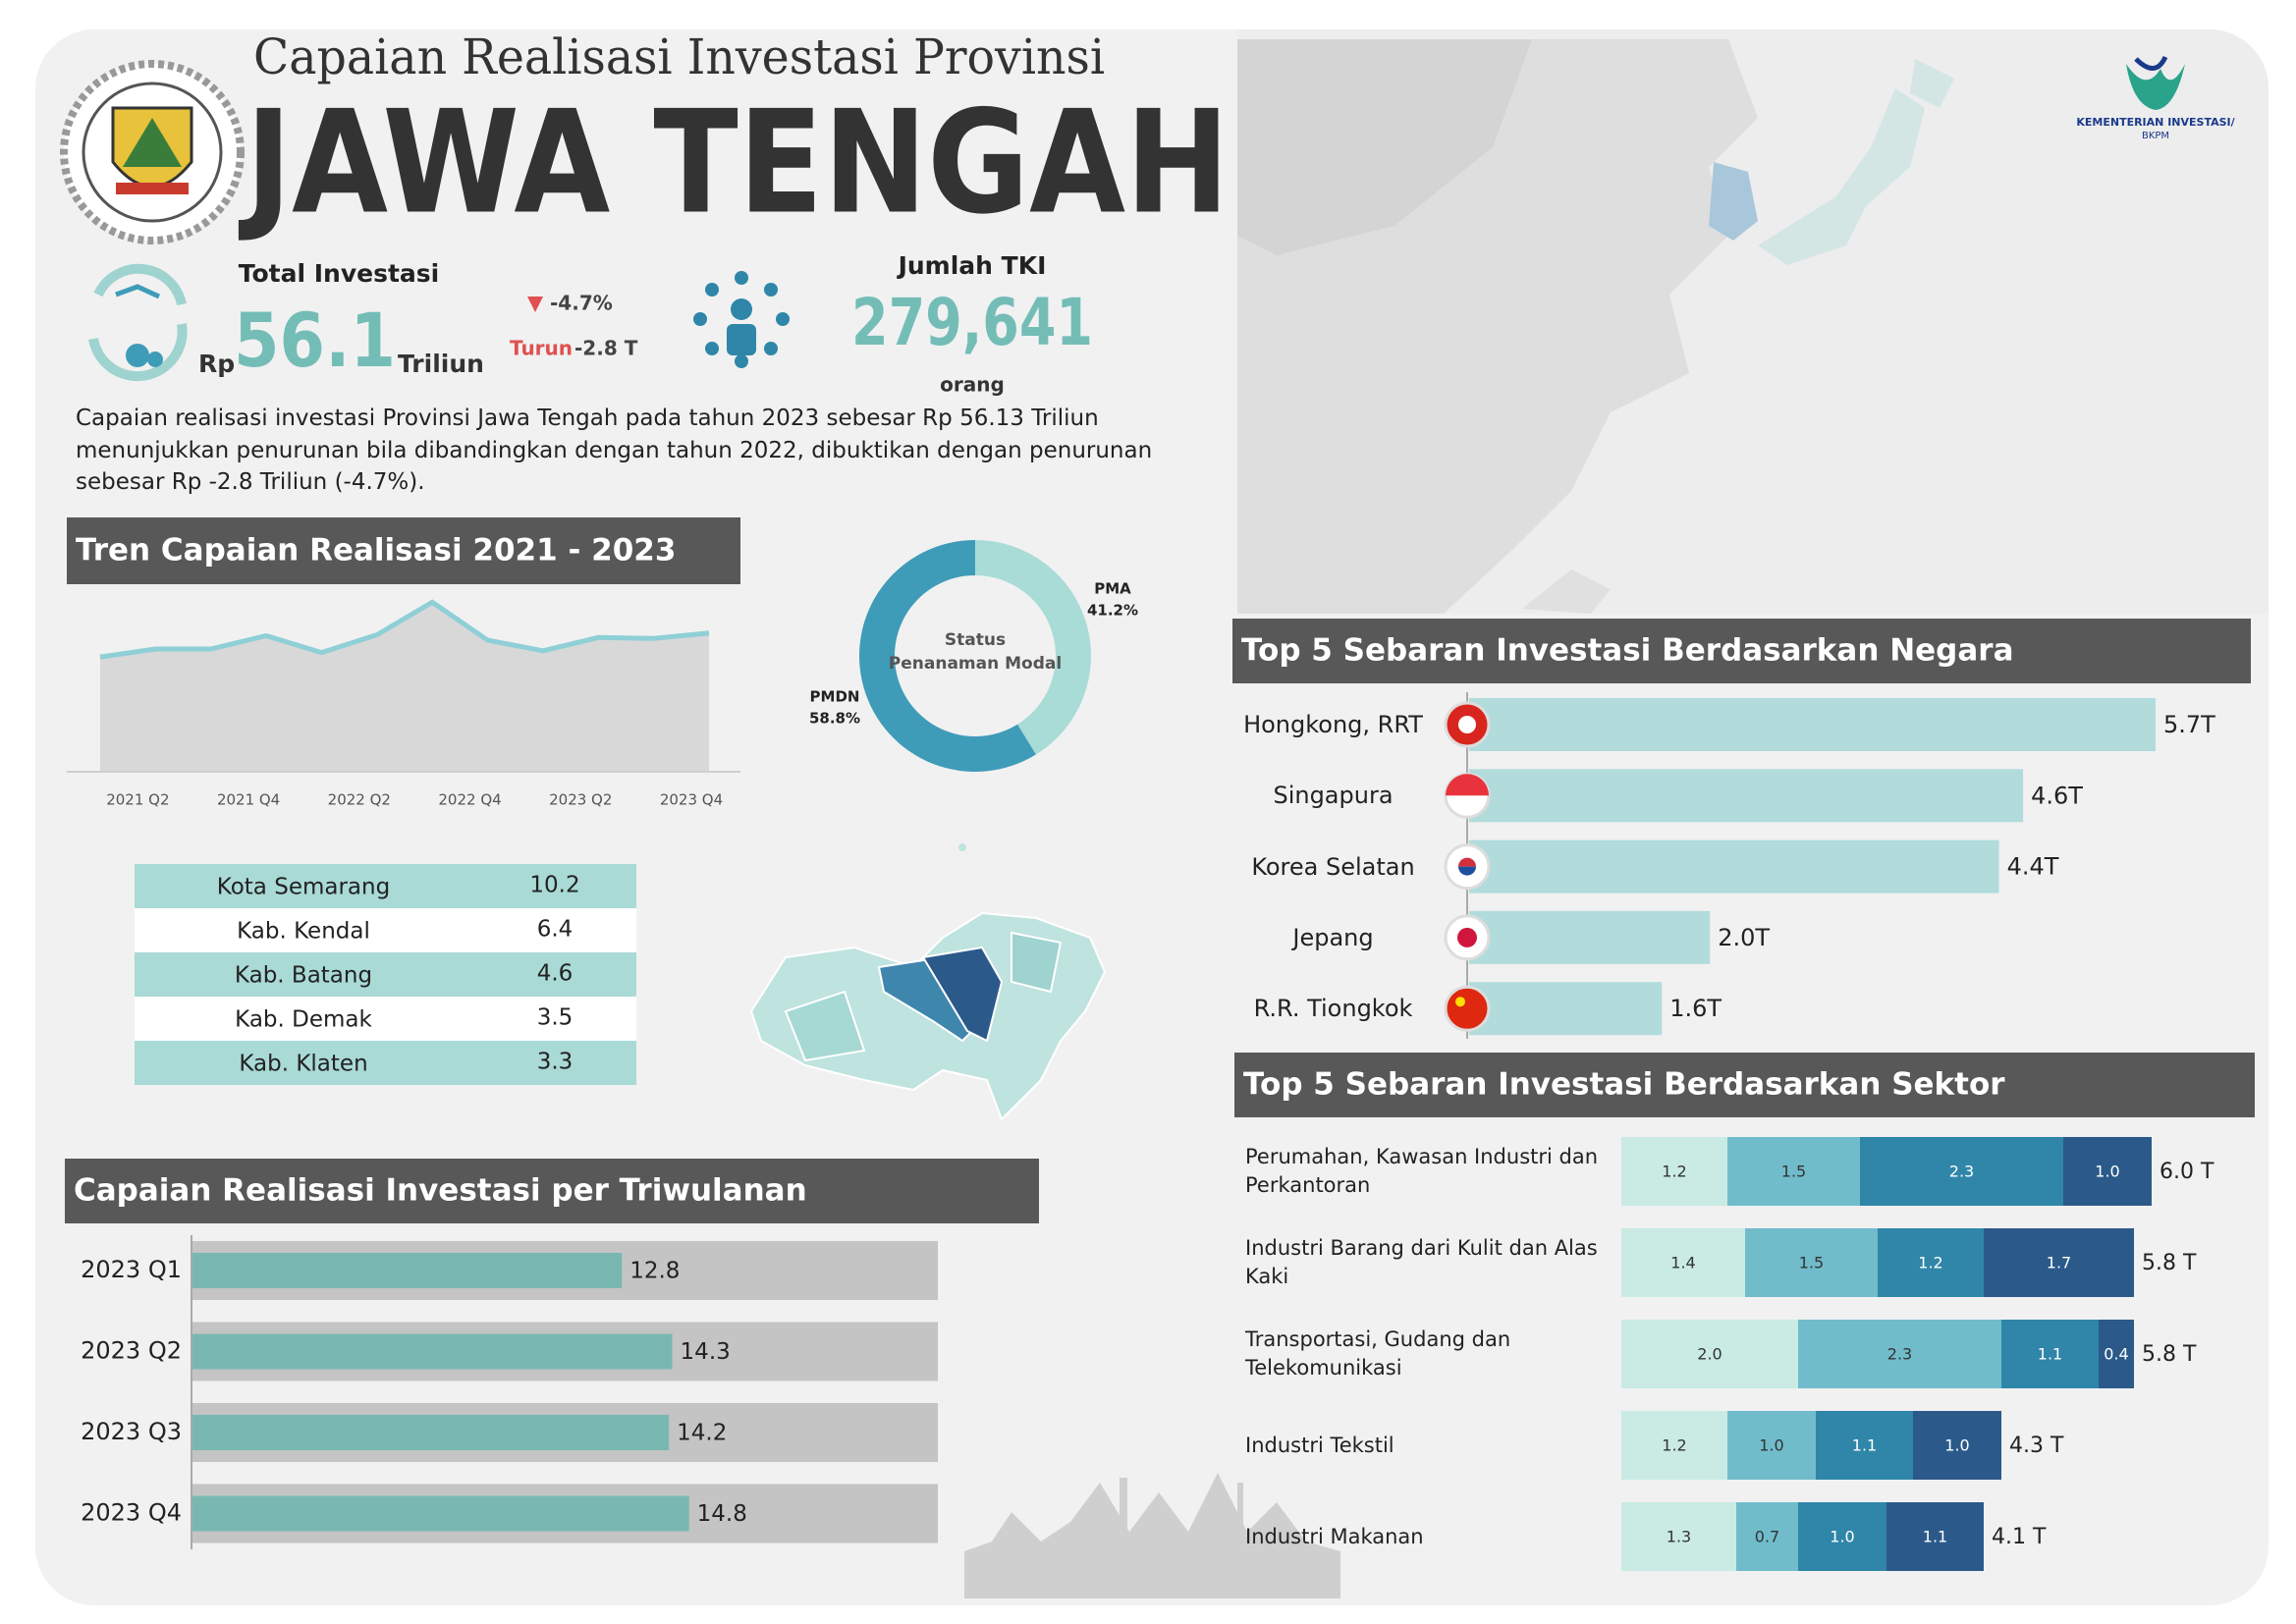 The width and height of the screenshot is (2296, 1624). Describe the element at coordinates (1319, 1445) in the screenshot. I see `category-label: Industri Tekstil` at that location.